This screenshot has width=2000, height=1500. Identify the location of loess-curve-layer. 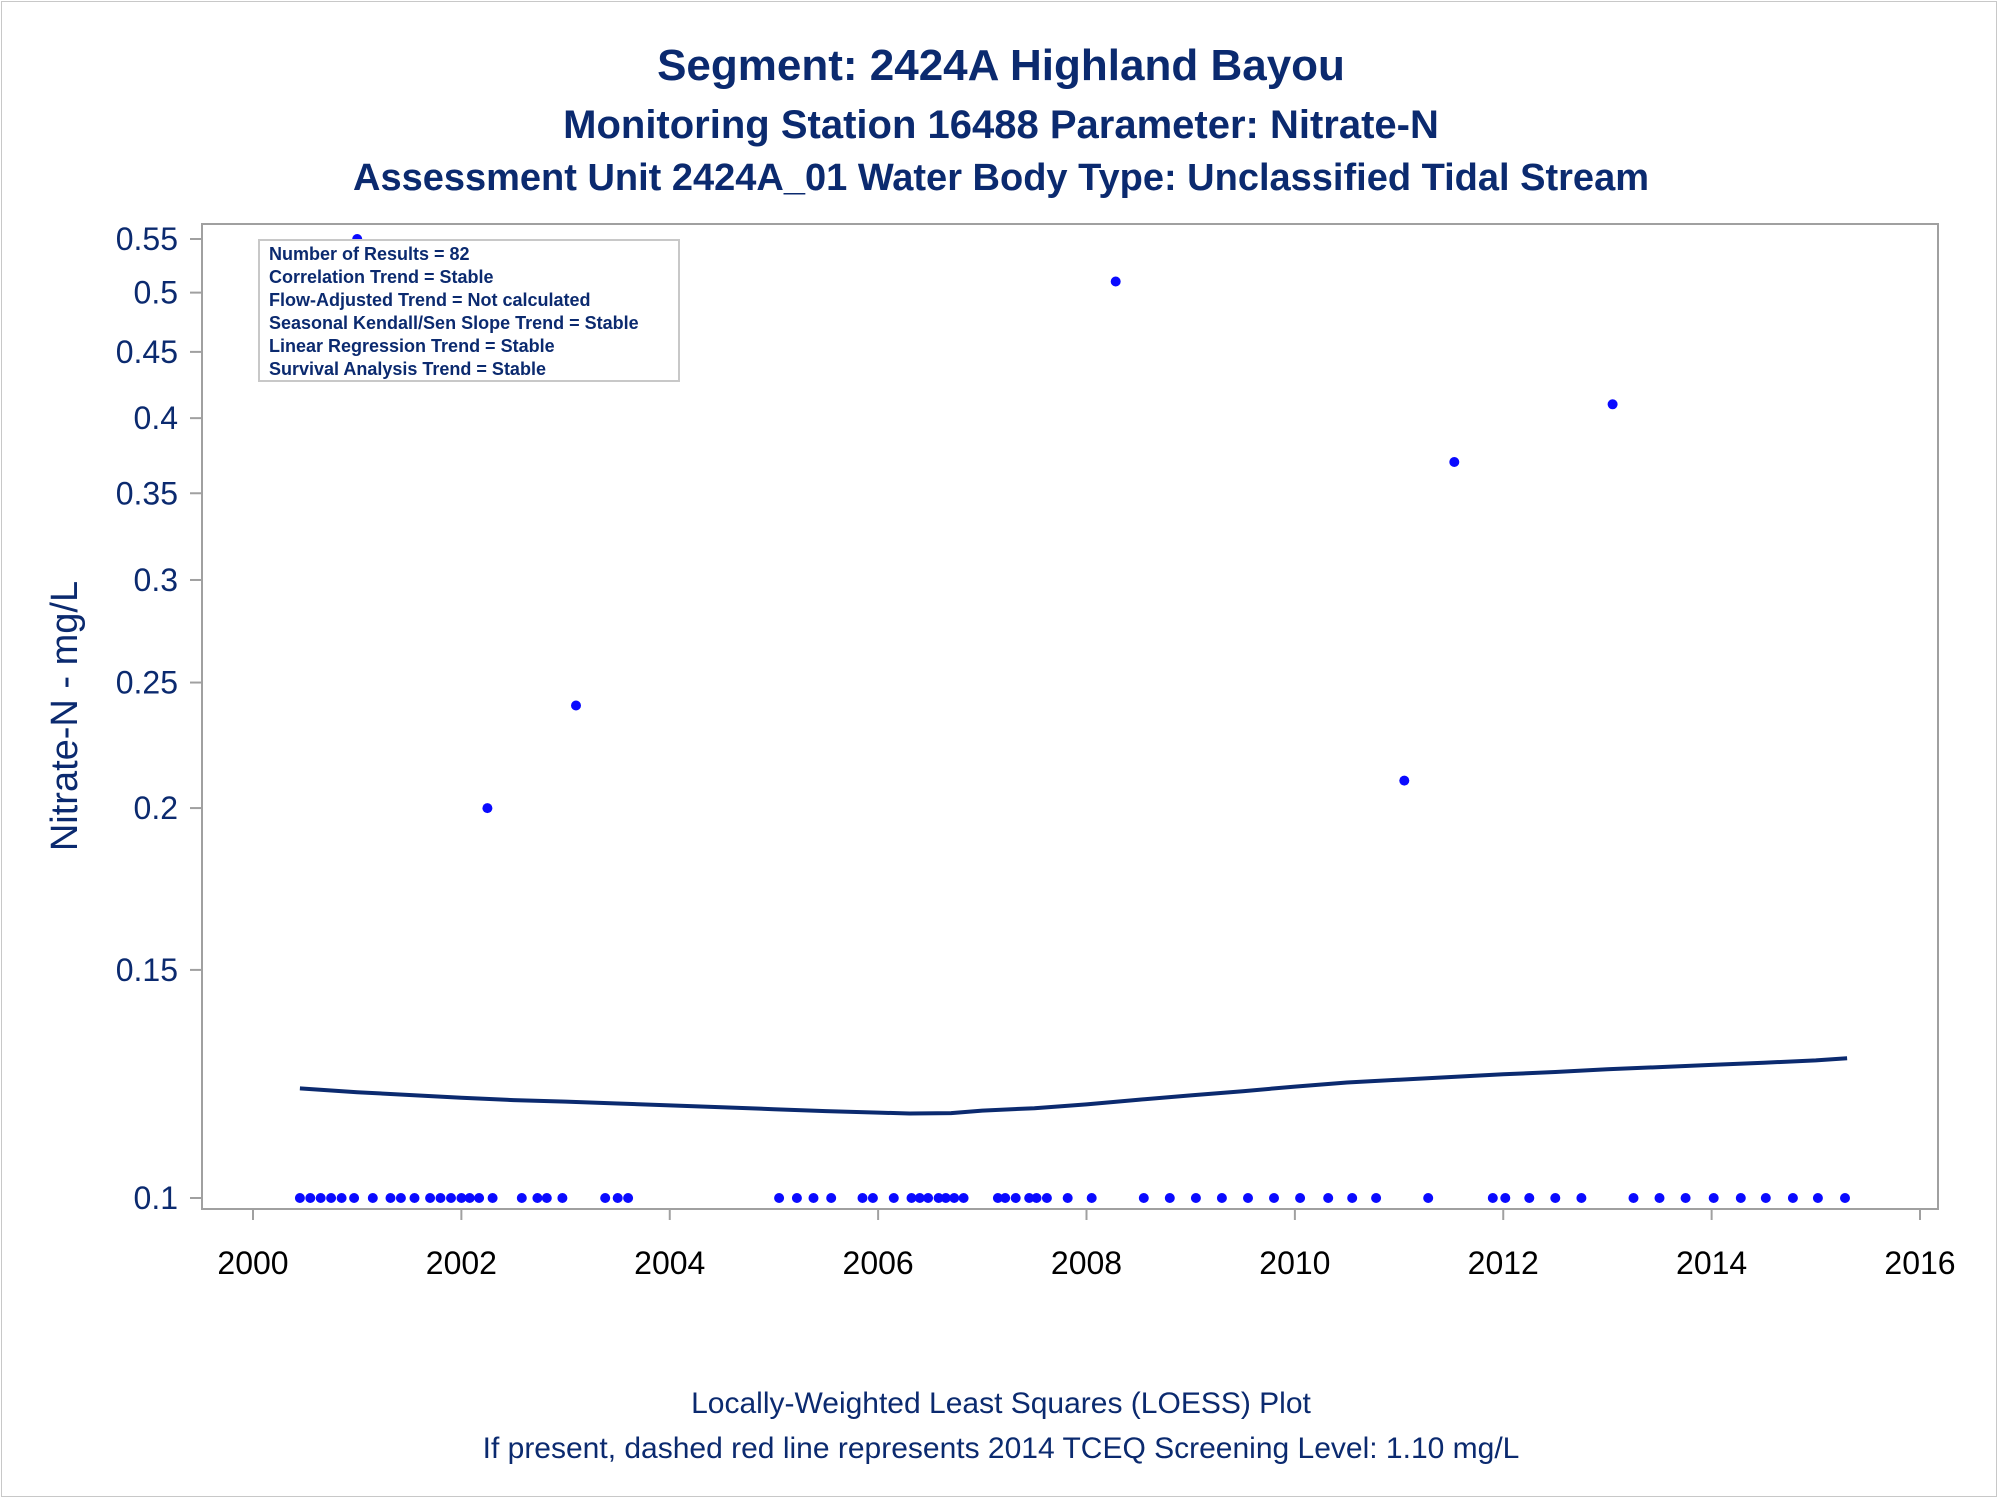
(1073, 1086).